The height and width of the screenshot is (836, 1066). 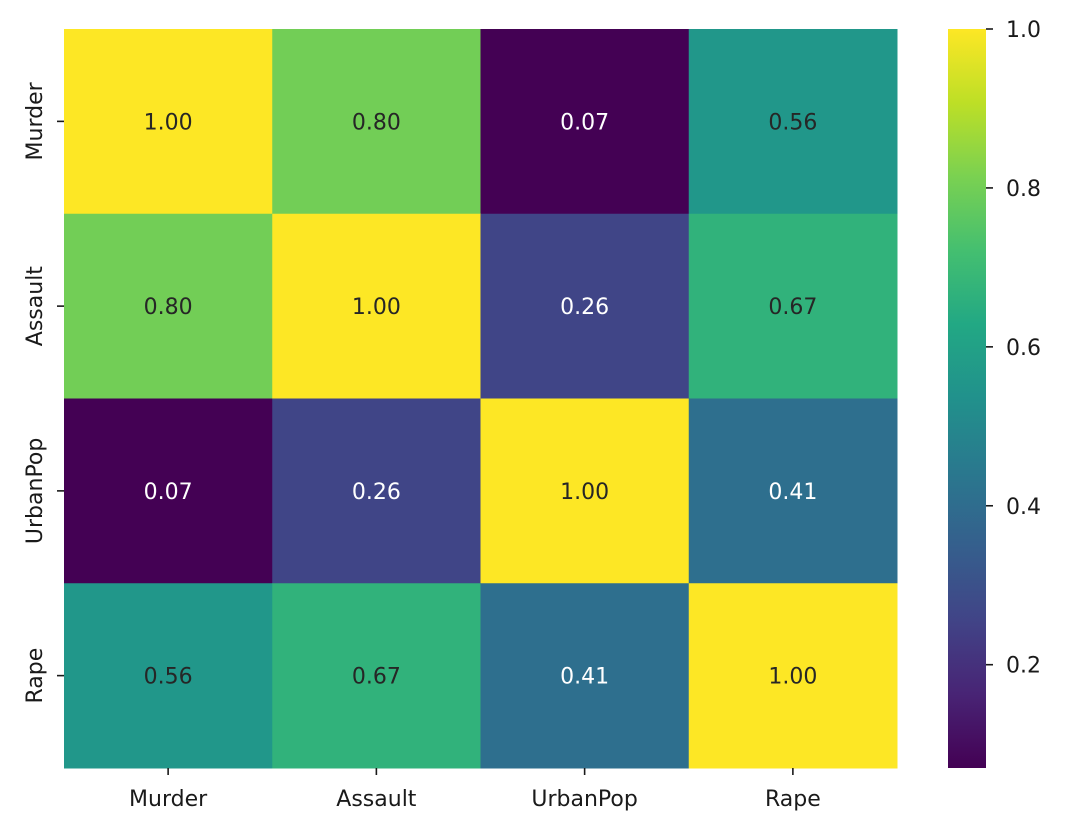 What do you see at coordinates (793, 799) in the screenshot?
I see `x-tick-label: Rape` at bounding box center [793, 799].